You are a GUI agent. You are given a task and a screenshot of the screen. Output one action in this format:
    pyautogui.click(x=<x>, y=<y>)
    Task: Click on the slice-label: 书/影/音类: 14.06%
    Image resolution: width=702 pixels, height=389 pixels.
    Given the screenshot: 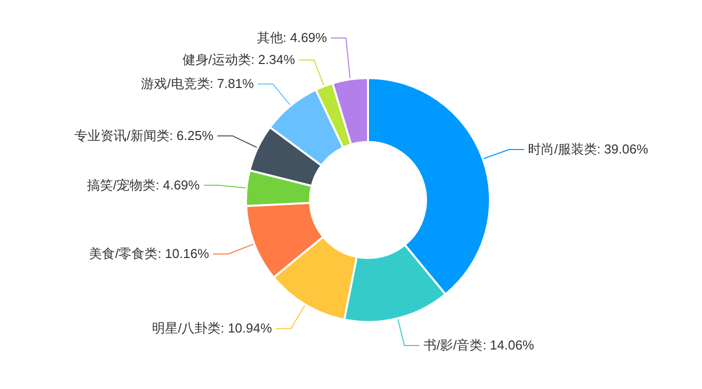 What is the action you would take?
    pyautogui.click(x=478, y=344)
    